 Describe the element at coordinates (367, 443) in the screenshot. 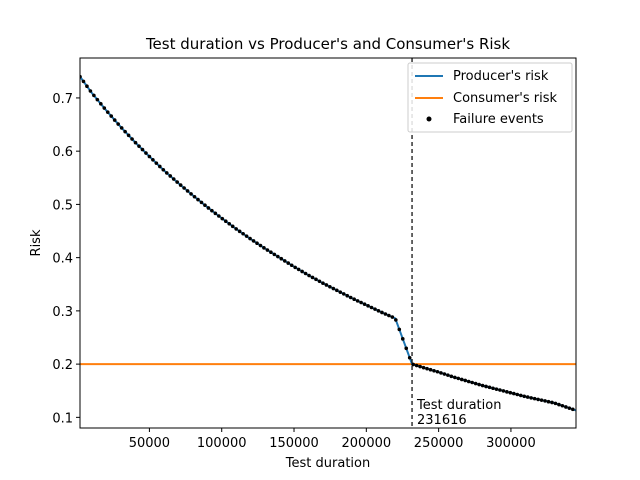

I see `x-tick-label: 200000` at that location.